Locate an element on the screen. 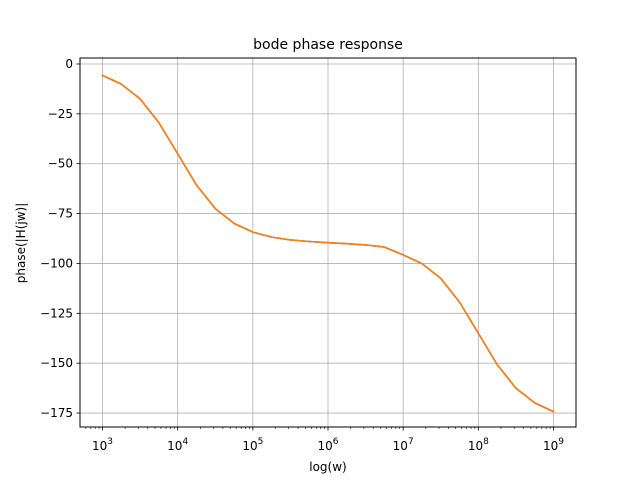  x-tick-label: 10⁹ is located at coordinates (553, 445).